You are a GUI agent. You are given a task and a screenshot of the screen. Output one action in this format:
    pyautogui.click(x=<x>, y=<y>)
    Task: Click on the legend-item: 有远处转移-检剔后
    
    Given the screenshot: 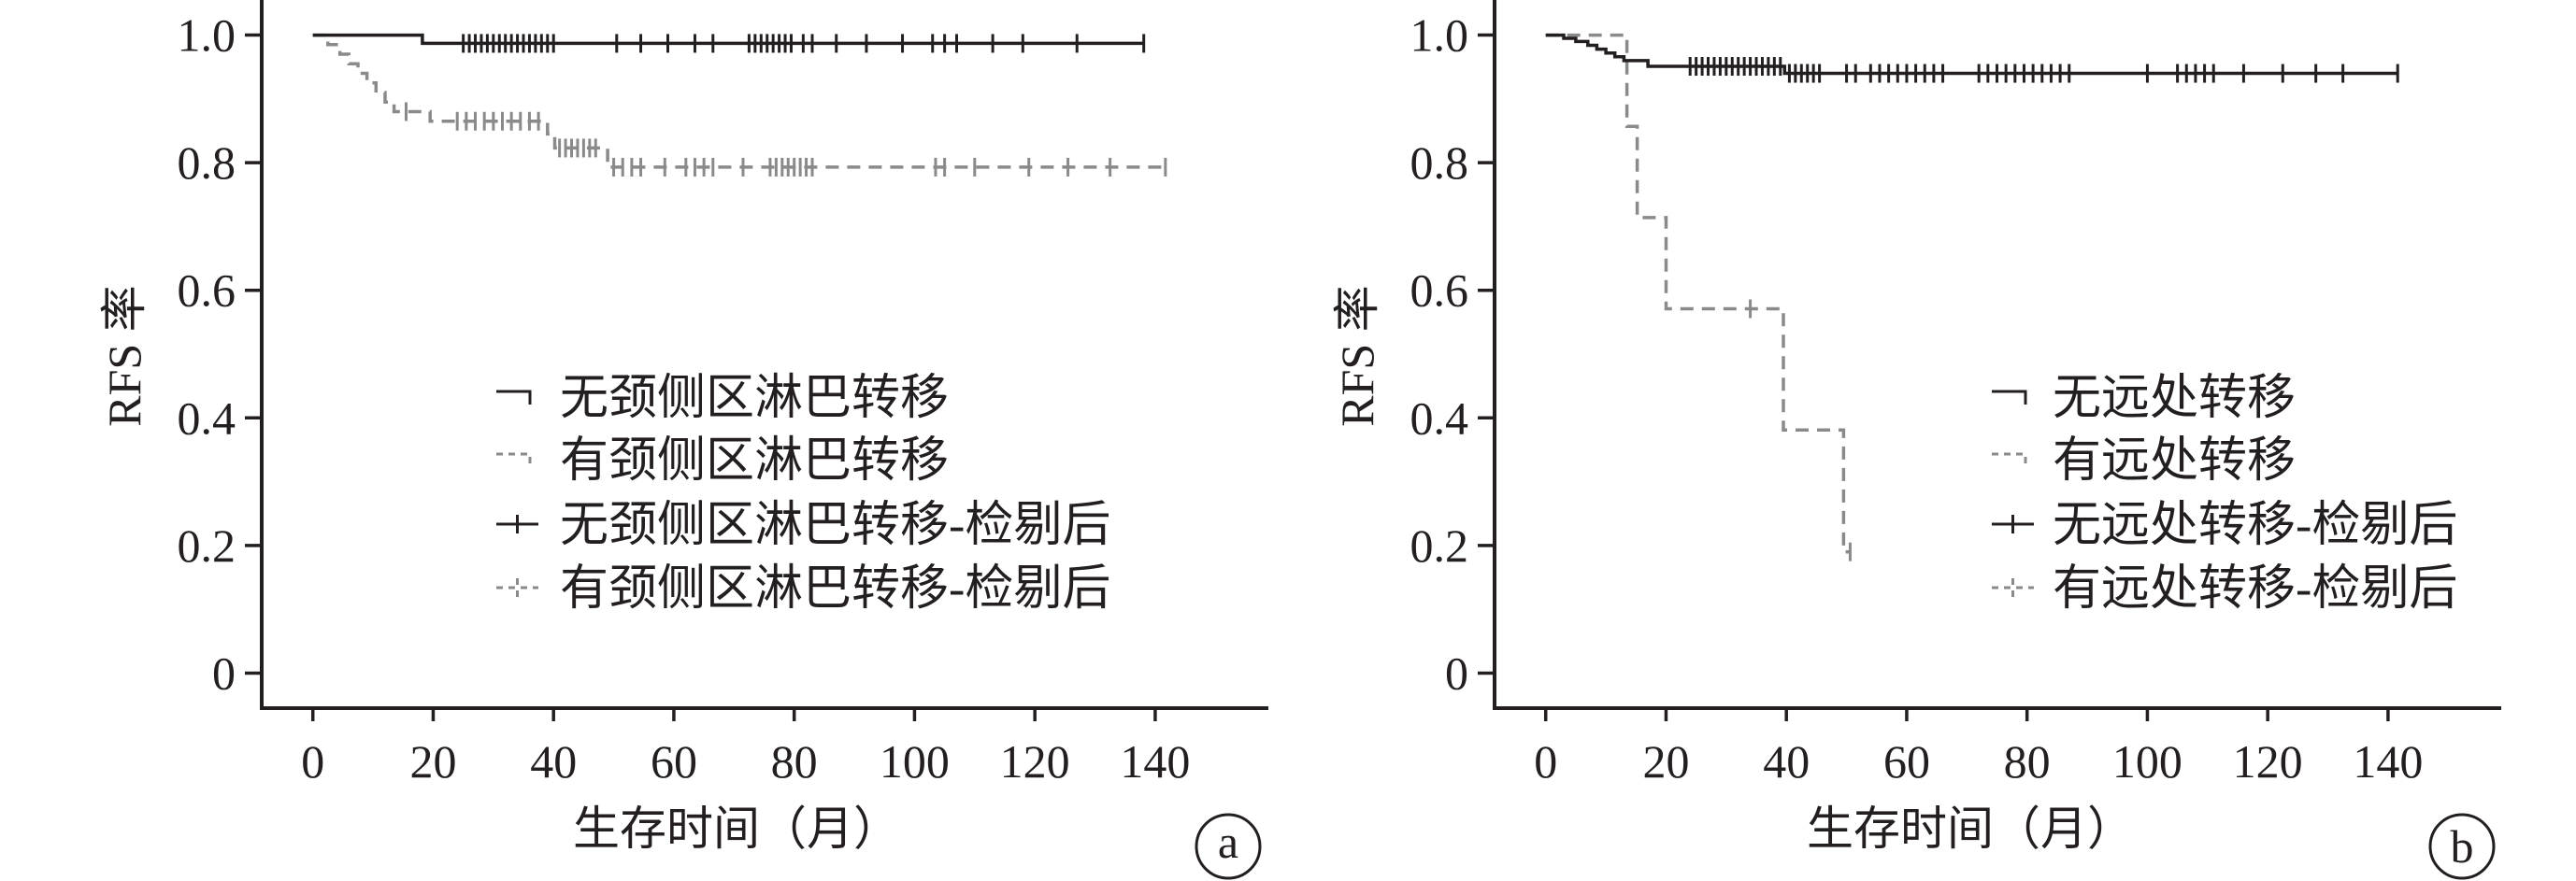 What is the action you would take?
    pyautogui.click(x=2224, y=589)
    